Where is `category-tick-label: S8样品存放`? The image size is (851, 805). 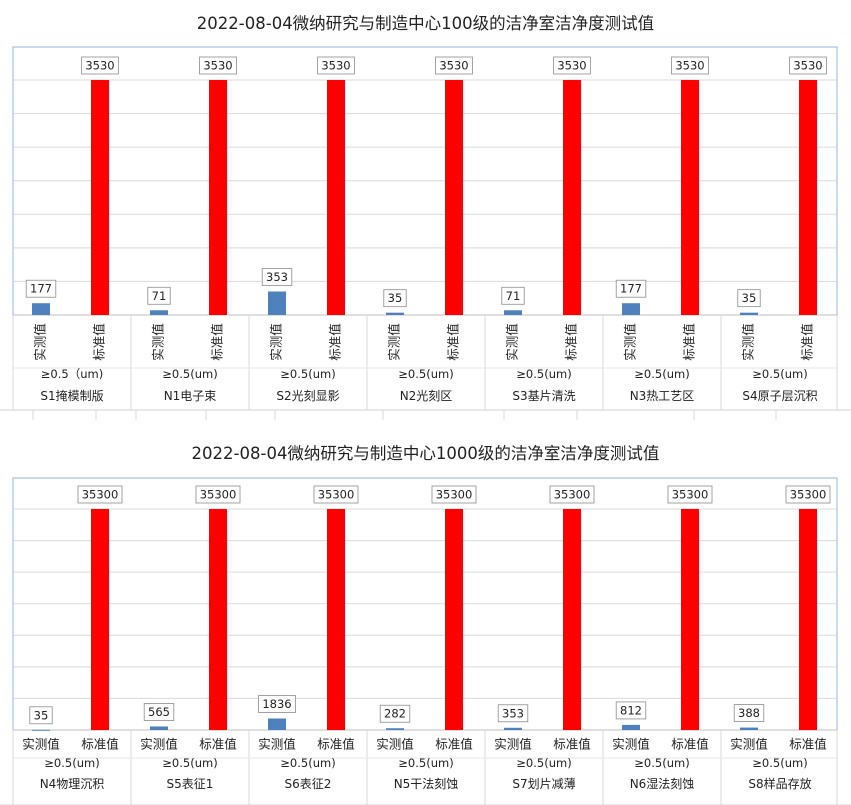 category-tick-label: S8样品存放 is located at coordinates (779, 783).